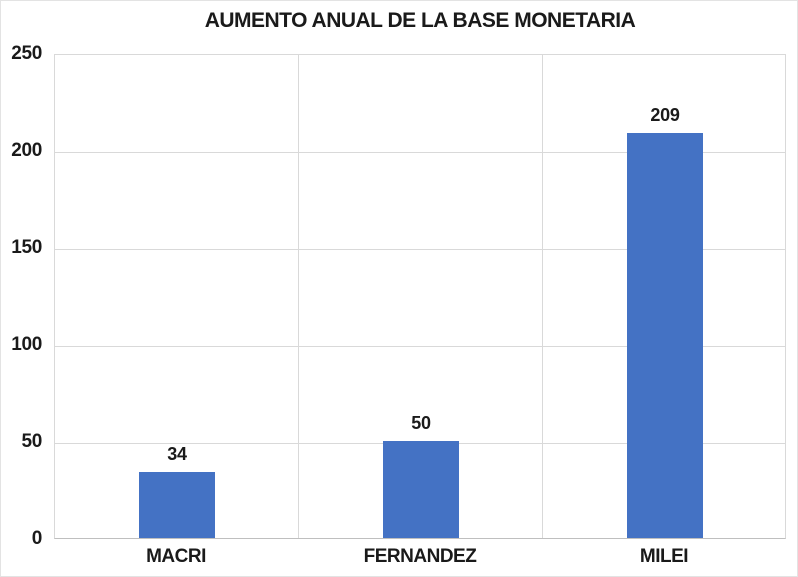 The height and width of the screenshot is (577, 798). I want to click on y-tick-label: 100, so click(26, 344).